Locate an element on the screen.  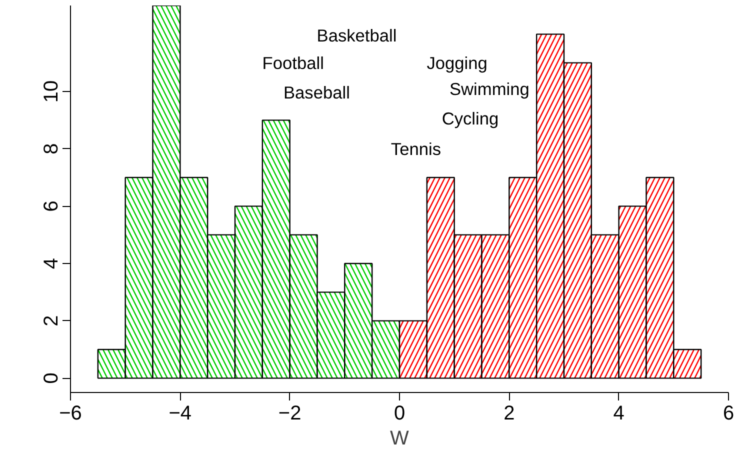
x-tick-label: −2 is located at coordinates (290, 413).